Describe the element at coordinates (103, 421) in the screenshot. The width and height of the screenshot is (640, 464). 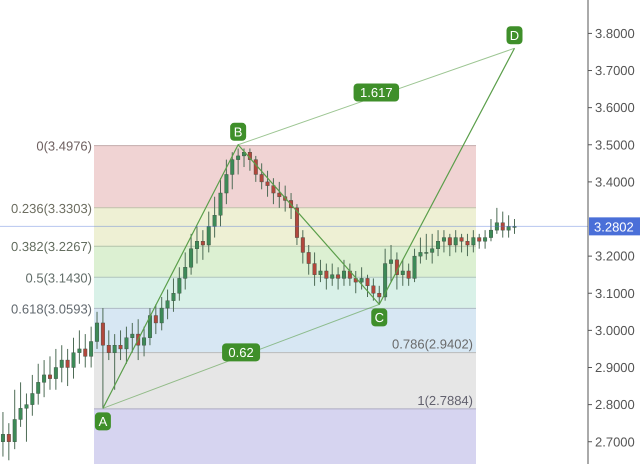
I see `annotation: A` at that location.